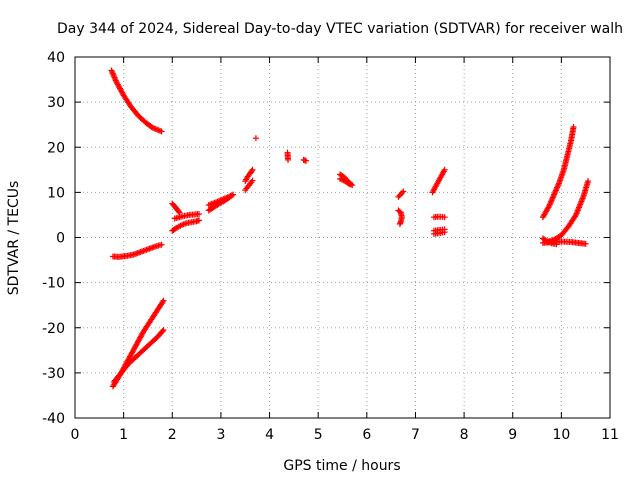  I want to click on x-tick-label: 11, so click(610, 435).